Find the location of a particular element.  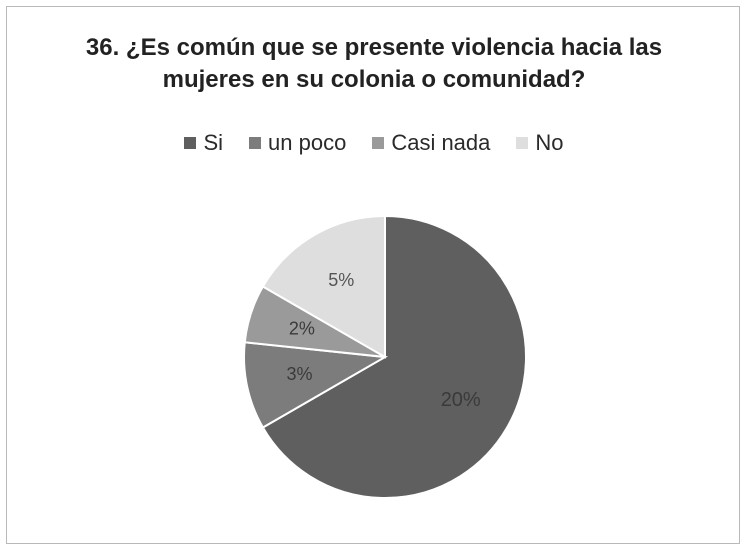

legend-swatch-si is located at coordinates (190, 143).